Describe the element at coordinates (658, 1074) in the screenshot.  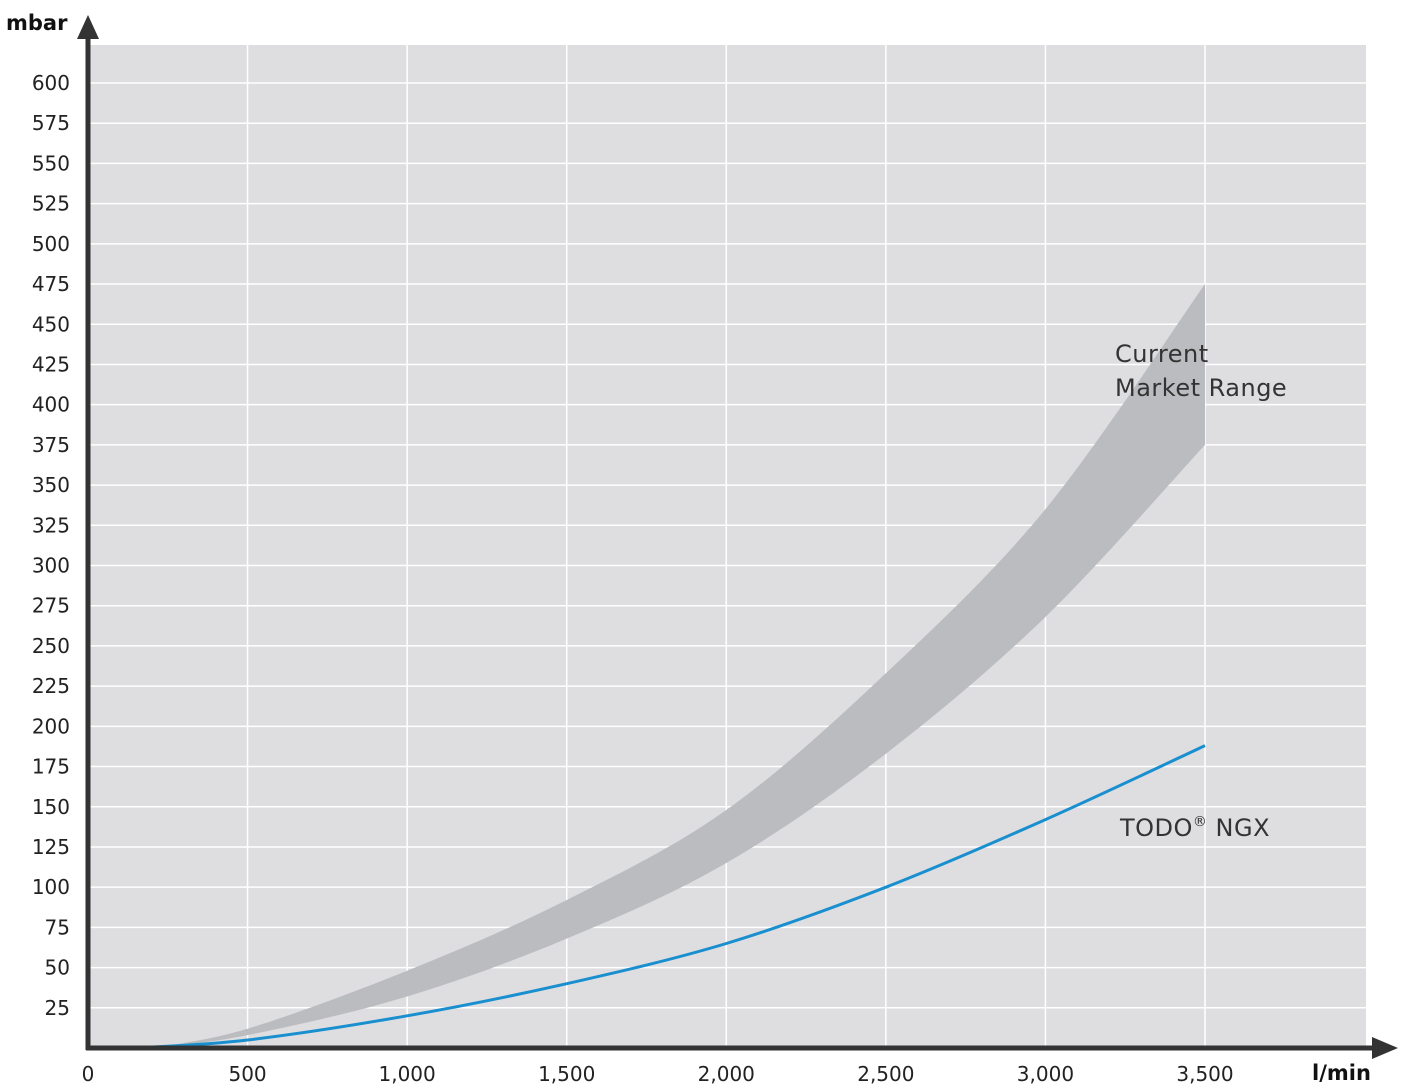
I see `x-tick-labels: 0 500 1,000 1,500 2,000 2,500 3,000 3,500` at that location.